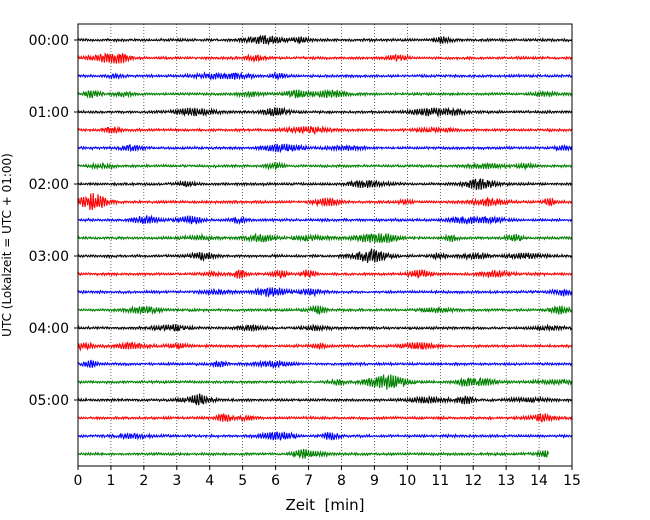 The height and width of the screenshot is (520, 650). What do you see at coordinates (176, 481) in the screenshot?
I see `x-tick-label: 3` at bounding box center [176, 481].